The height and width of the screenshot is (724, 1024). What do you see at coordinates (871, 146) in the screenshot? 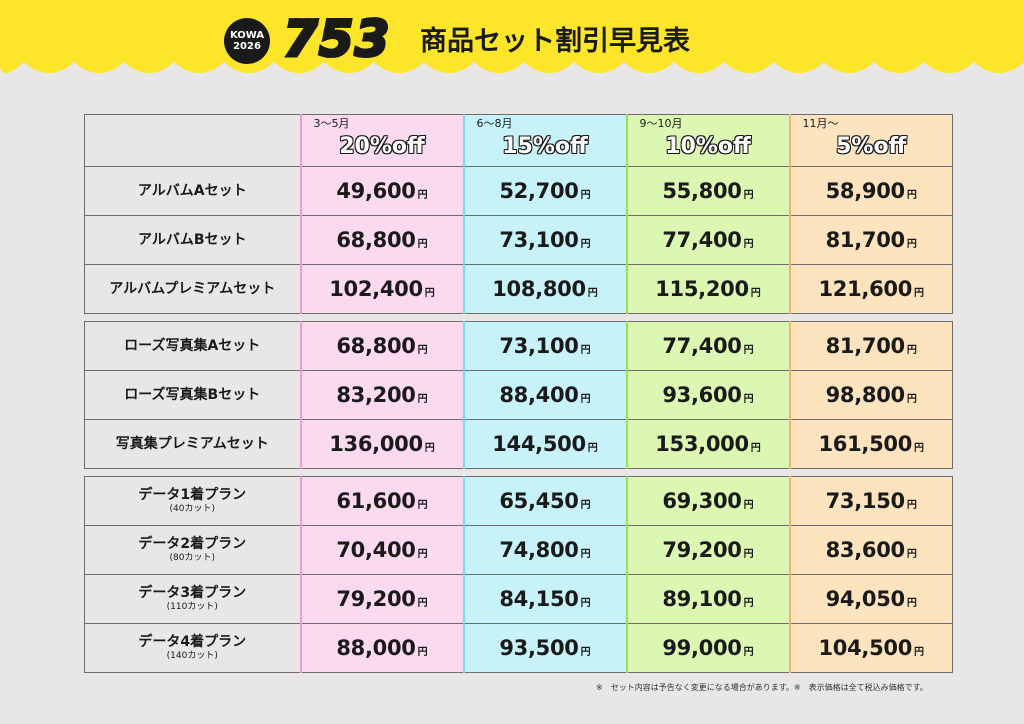
I see `discount-label: 5%off` at bounding box center [871, 146].